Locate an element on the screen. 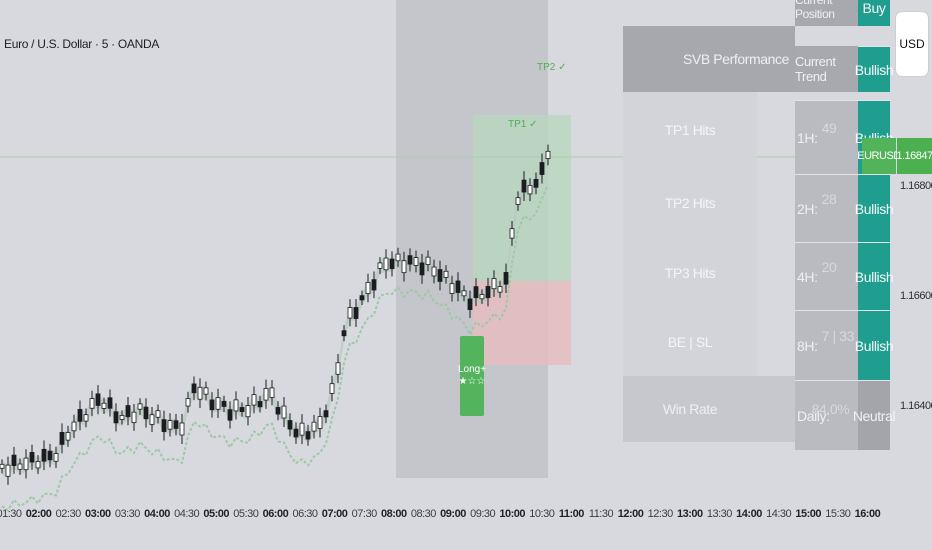 This screenshot has width=932, height=550. time-axis-label: 05:30 is located at coordinates (246, 514).